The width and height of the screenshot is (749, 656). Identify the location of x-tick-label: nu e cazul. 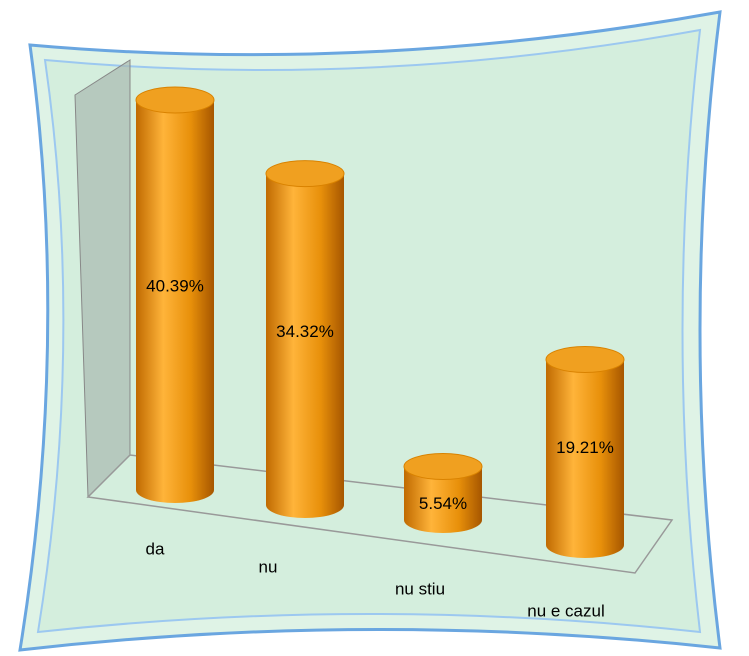
(566, 610).